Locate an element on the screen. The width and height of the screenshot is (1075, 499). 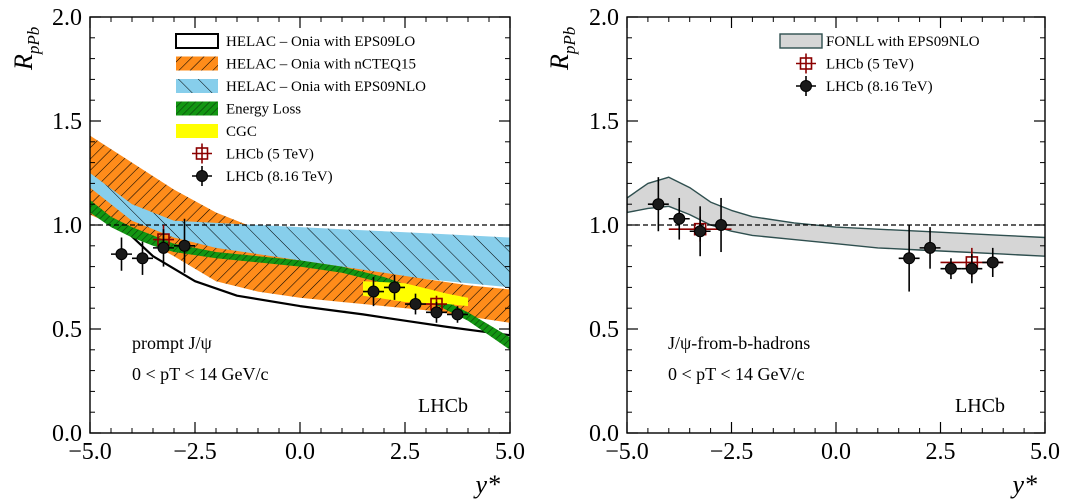
legend-label: HELAC – Onia with EPS09LO is located at coordinates (320, 42).